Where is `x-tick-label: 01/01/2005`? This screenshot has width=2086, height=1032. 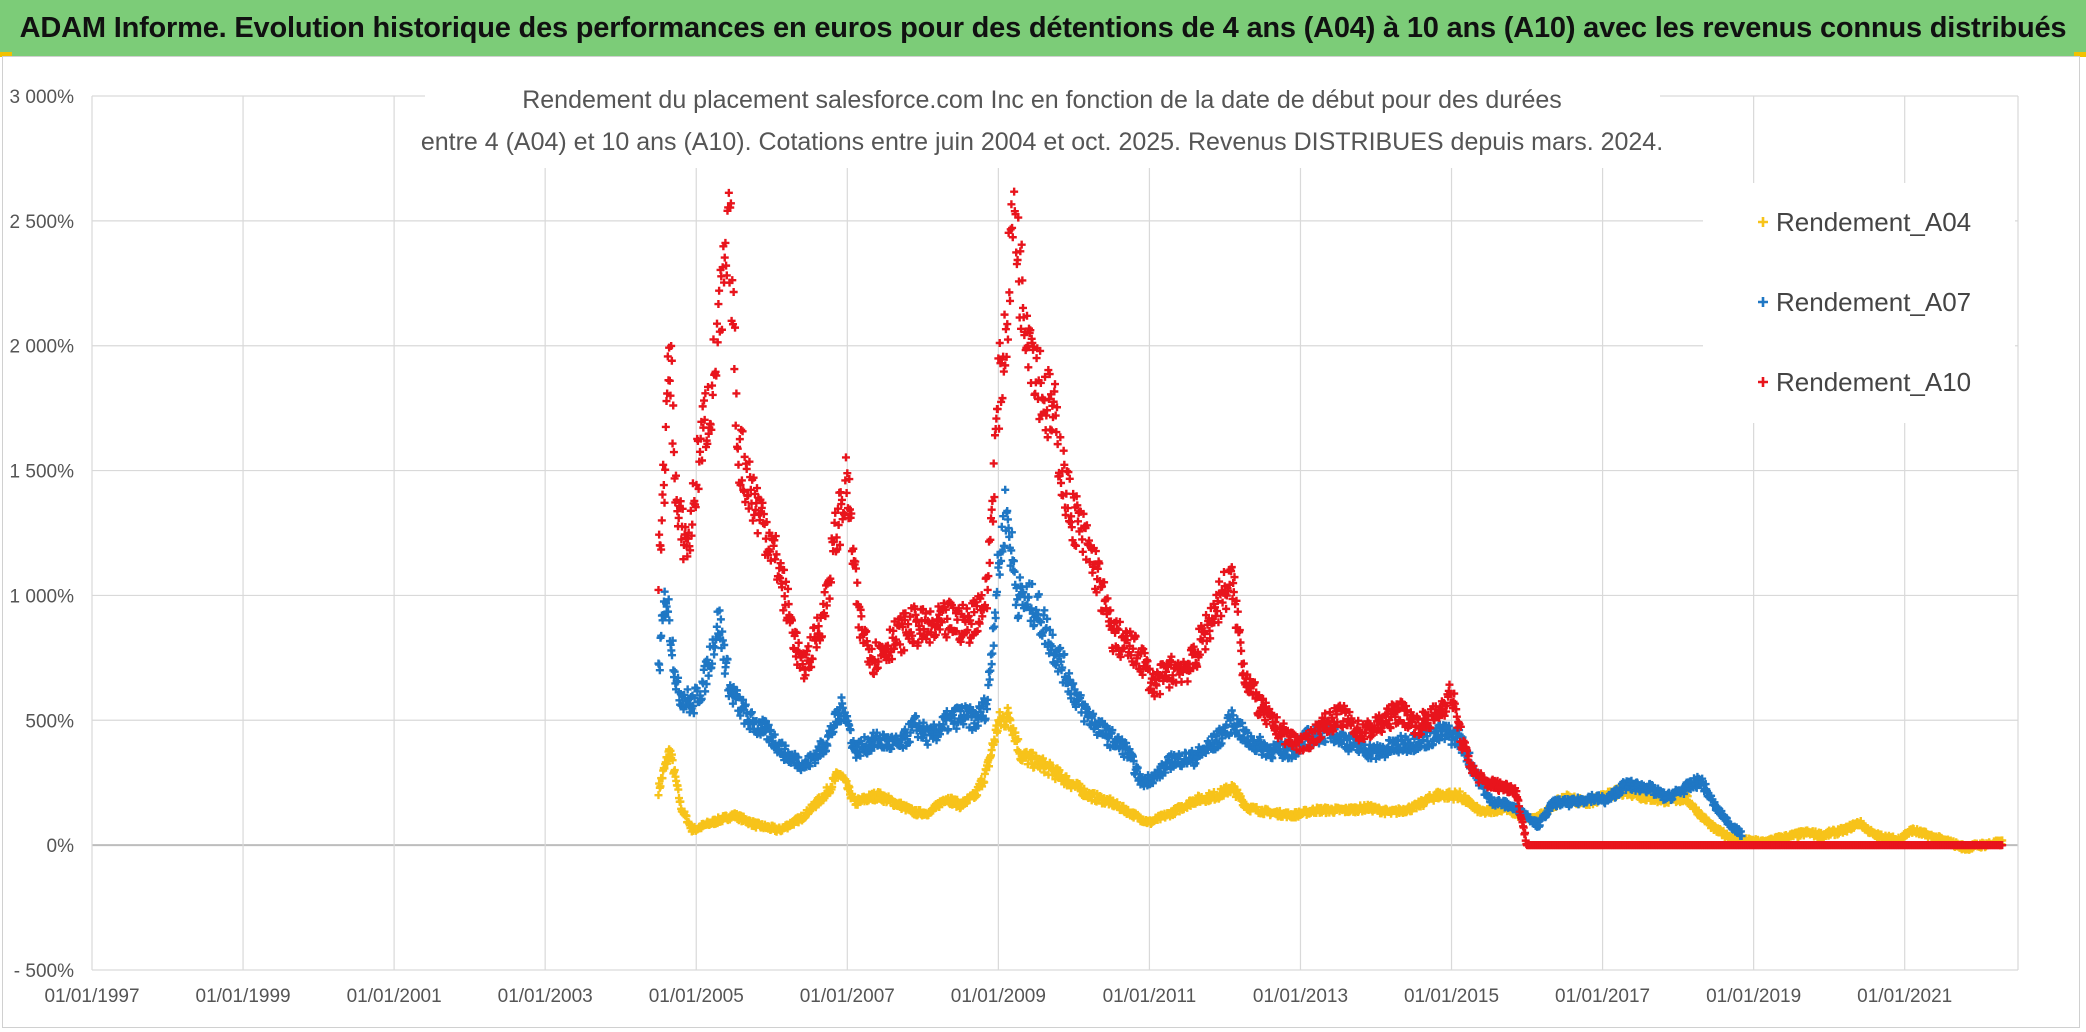
x-tick-label: 01/01/2005 is located at coordinates (696, 996).